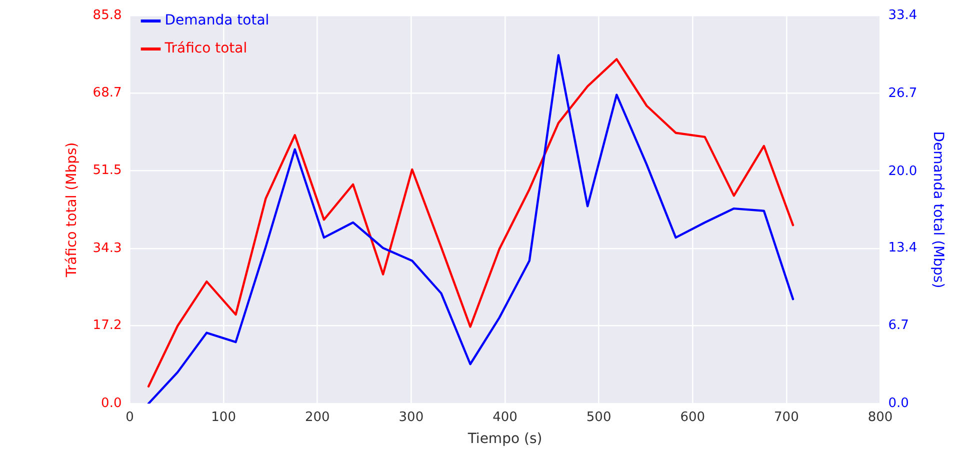  I want to click on x-tick-label: 300, so click(411, 417).